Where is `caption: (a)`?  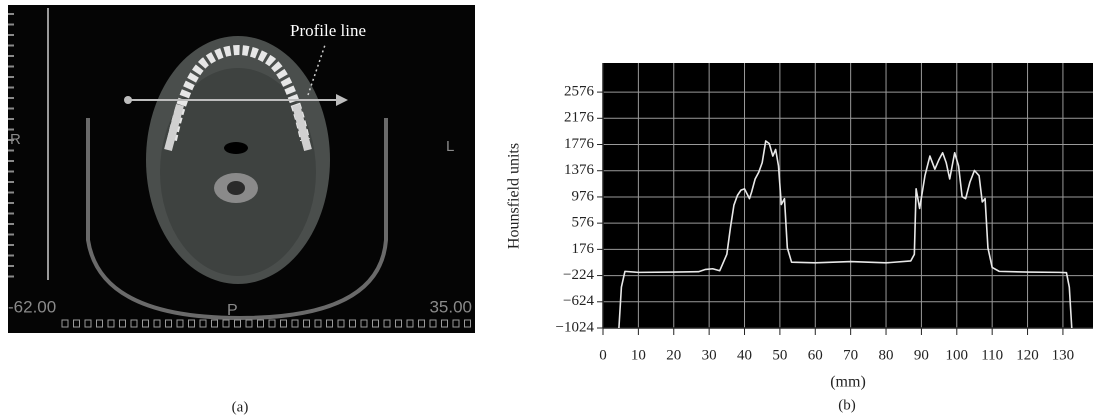 caption: (a) is located at coordinates (240, 407).